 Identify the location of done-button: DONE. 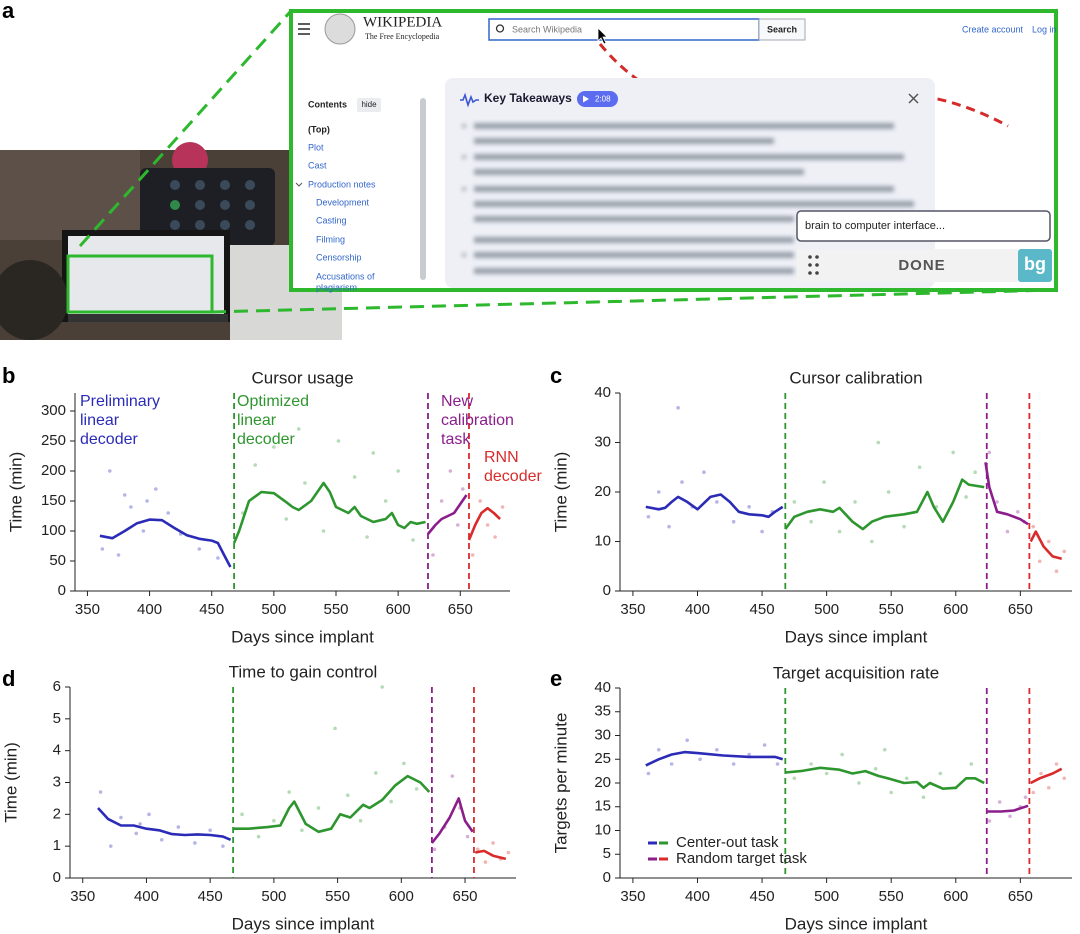
(921, 265).